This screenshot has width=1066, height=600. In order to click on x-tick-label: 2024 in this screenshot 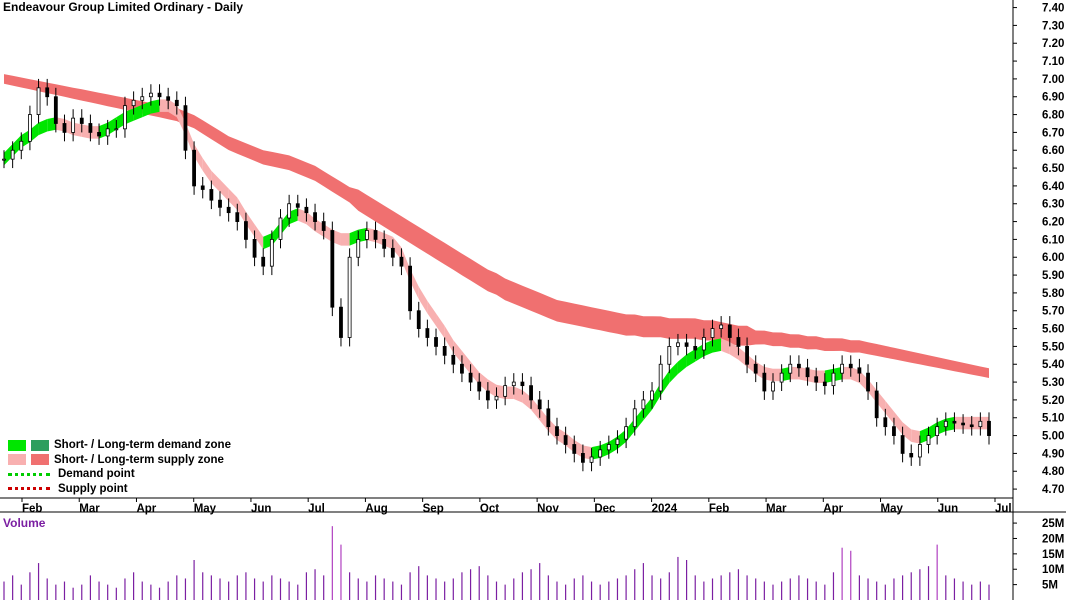, I will do `click(665, 509)`.